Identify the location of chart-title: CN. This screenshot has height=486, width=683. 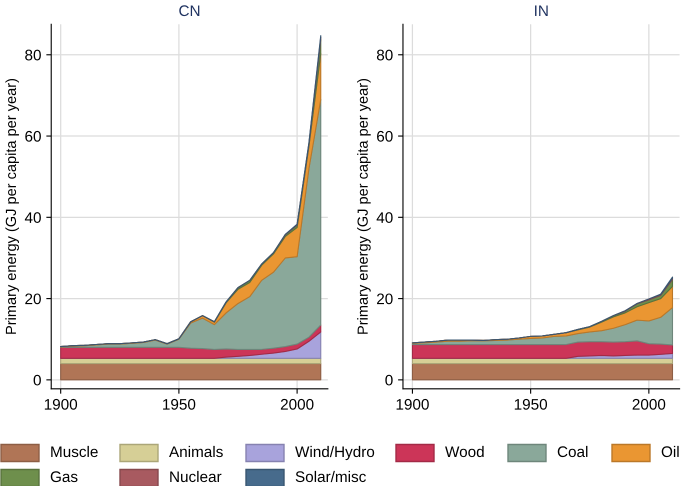
(189, 10).